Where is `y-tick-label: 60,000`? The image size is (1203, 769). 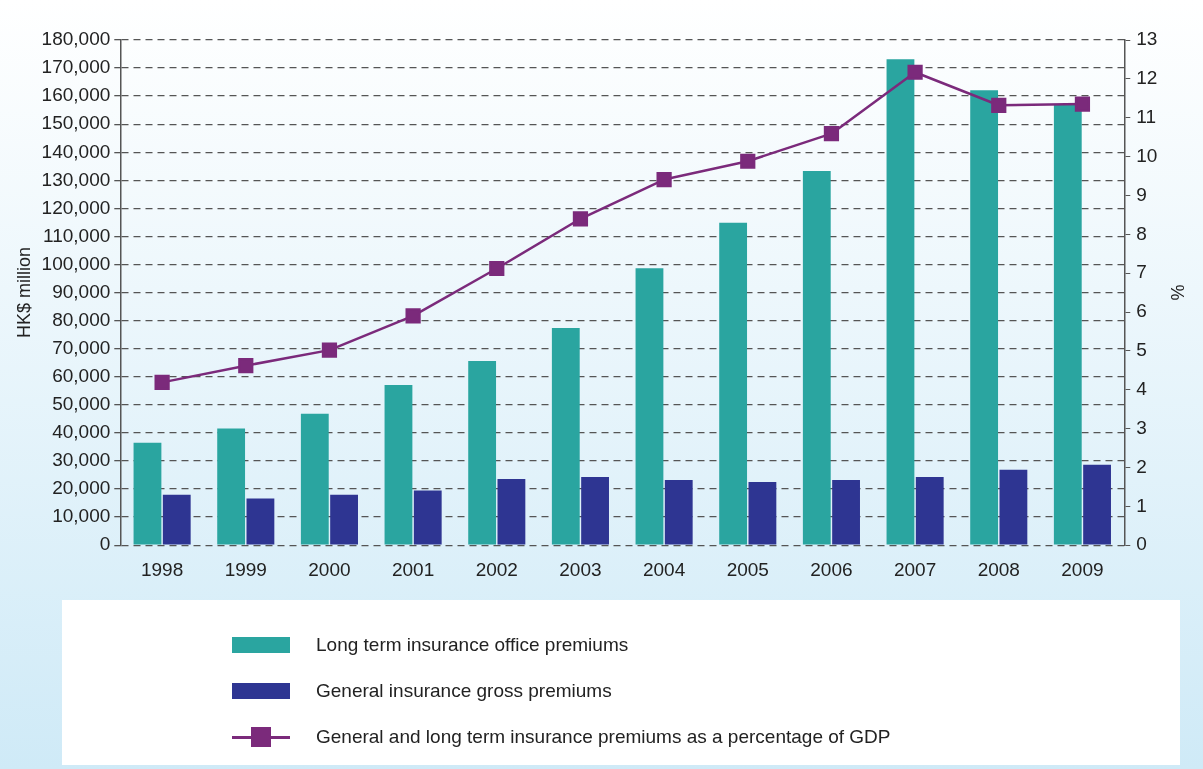 y-tick-label: 60,000 is located at coordinates (81, 376).